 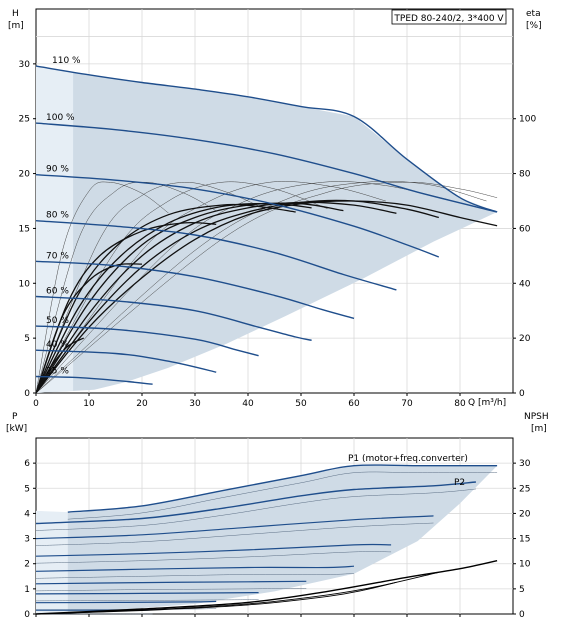 What do you see at coordinates (89, 404) in the screenshot?
I see `x-tick-label: 10` at bounding box center [89, 404].